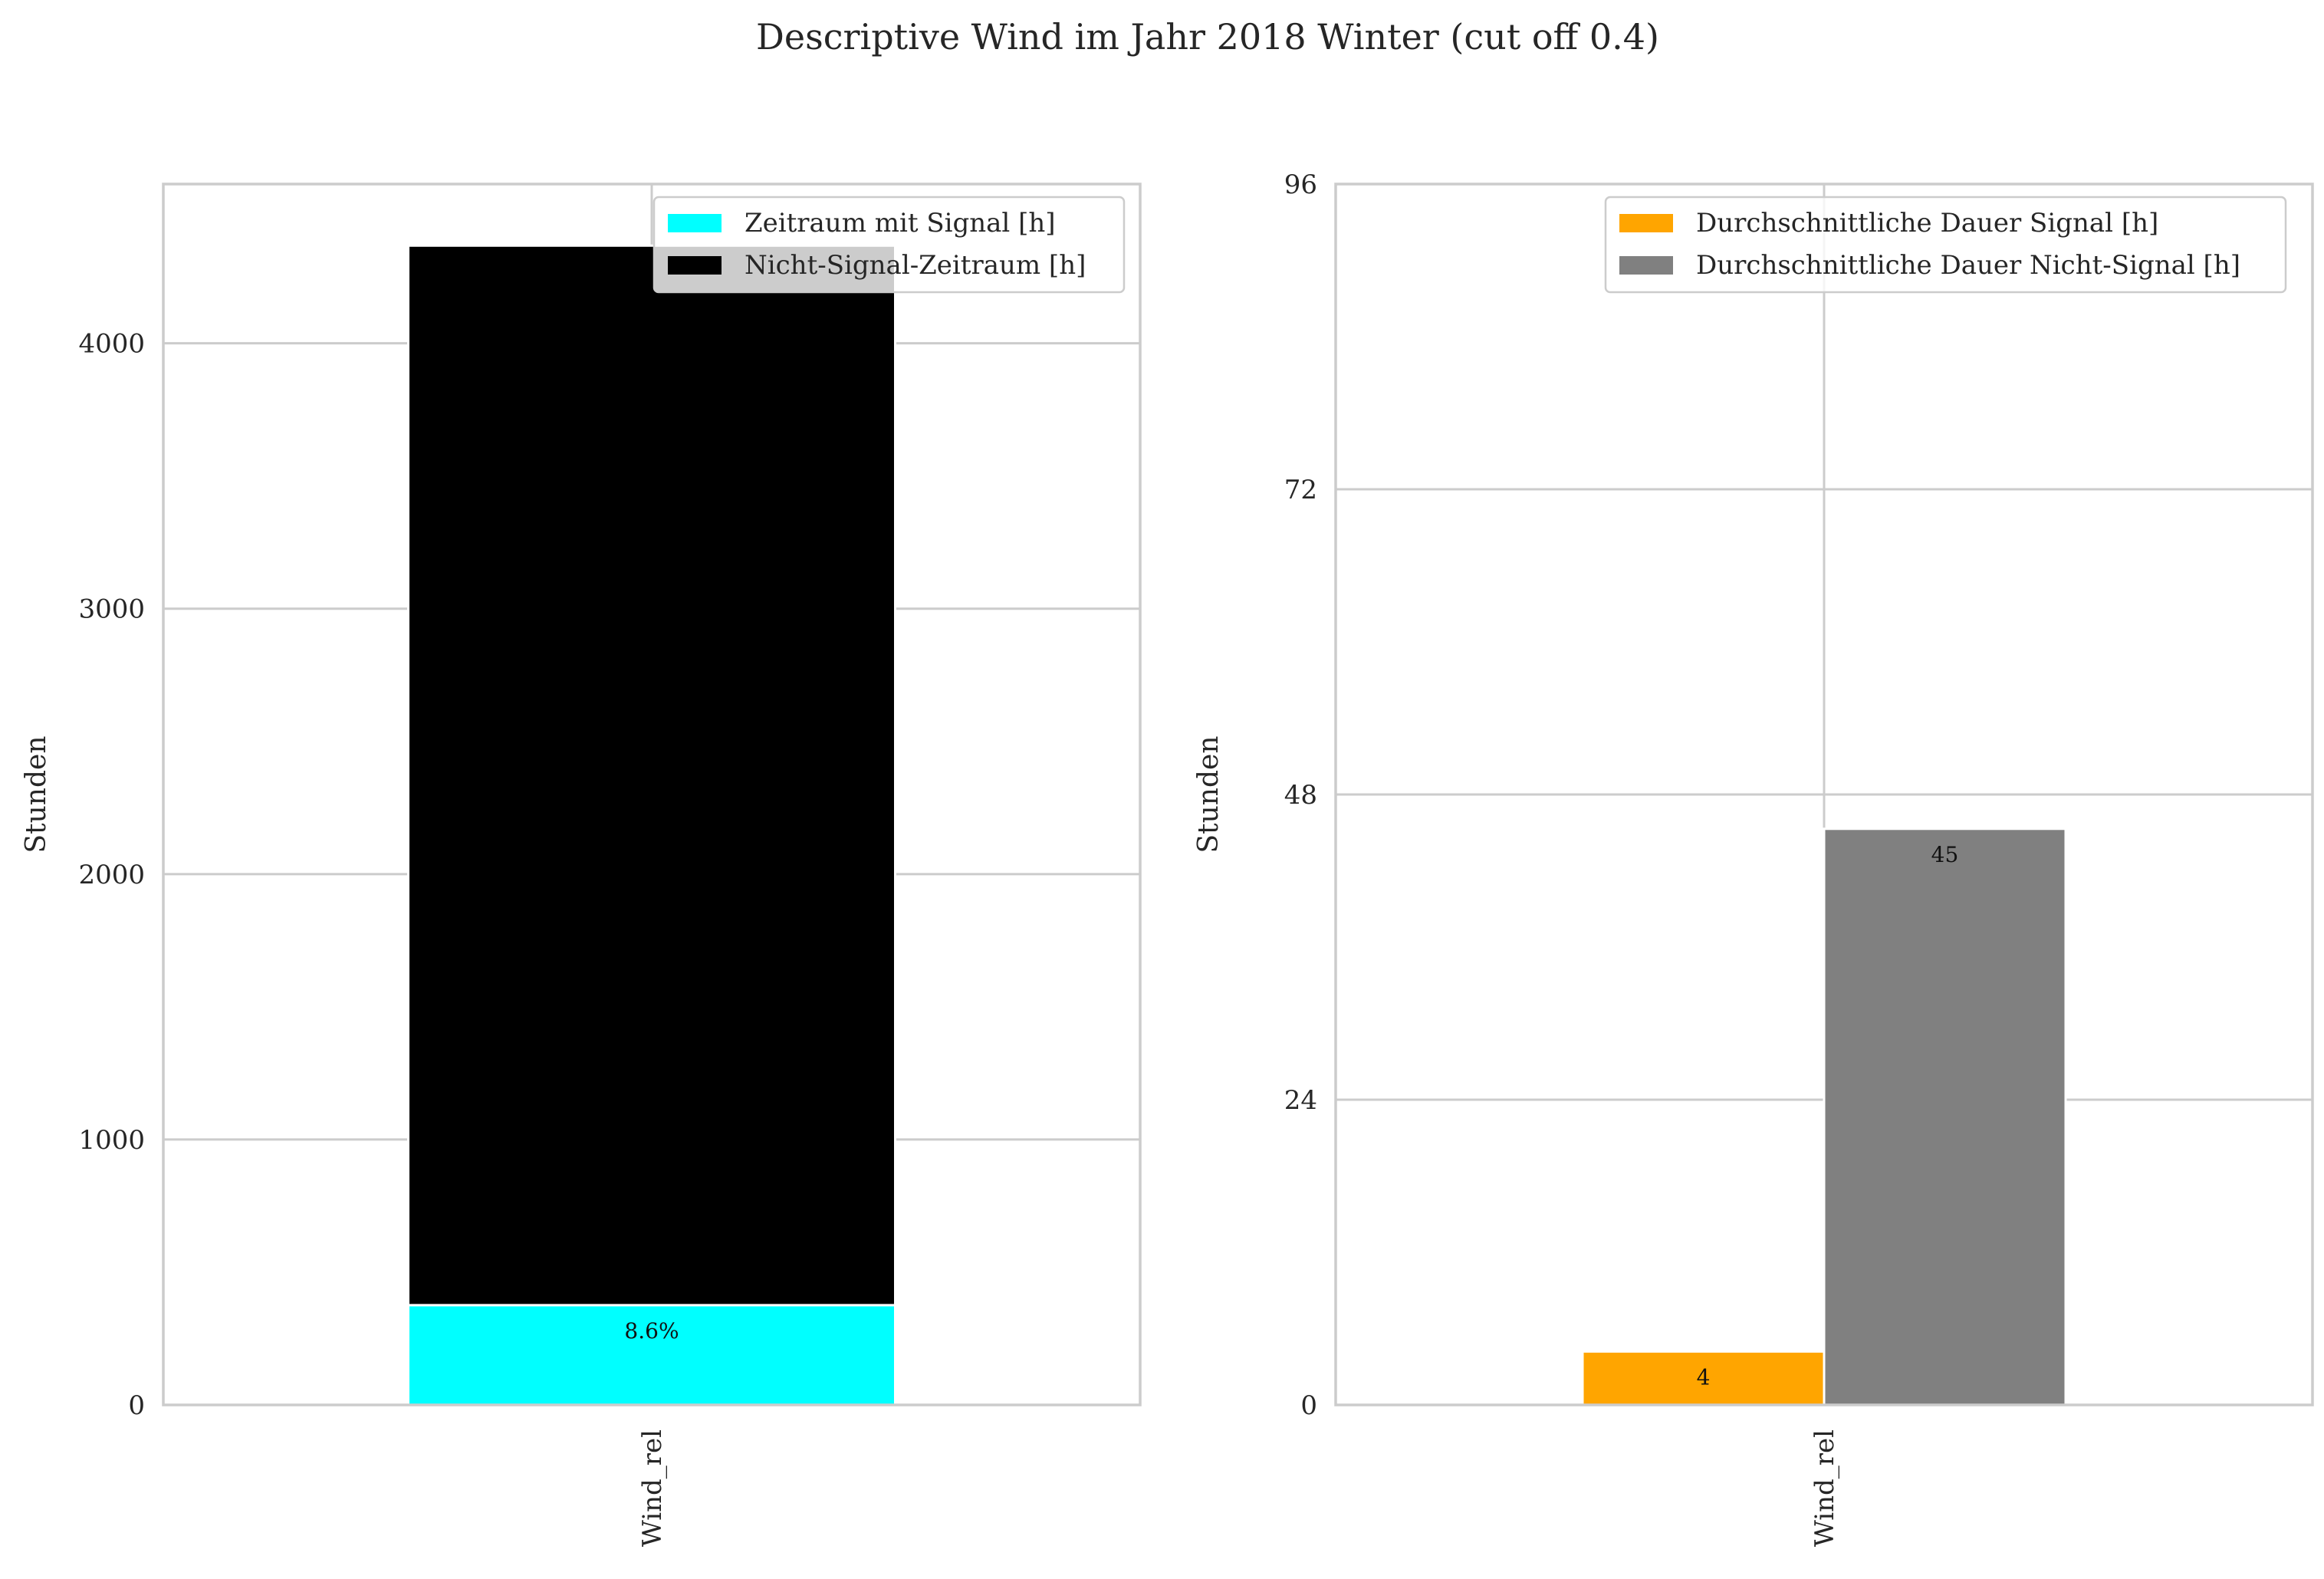 This screenshot has height=1579, width=2324. What do you see at coordinates (111, 875) in the screenshot?
I see `y-tick-label: 2000` at bounding box center [111, 875].